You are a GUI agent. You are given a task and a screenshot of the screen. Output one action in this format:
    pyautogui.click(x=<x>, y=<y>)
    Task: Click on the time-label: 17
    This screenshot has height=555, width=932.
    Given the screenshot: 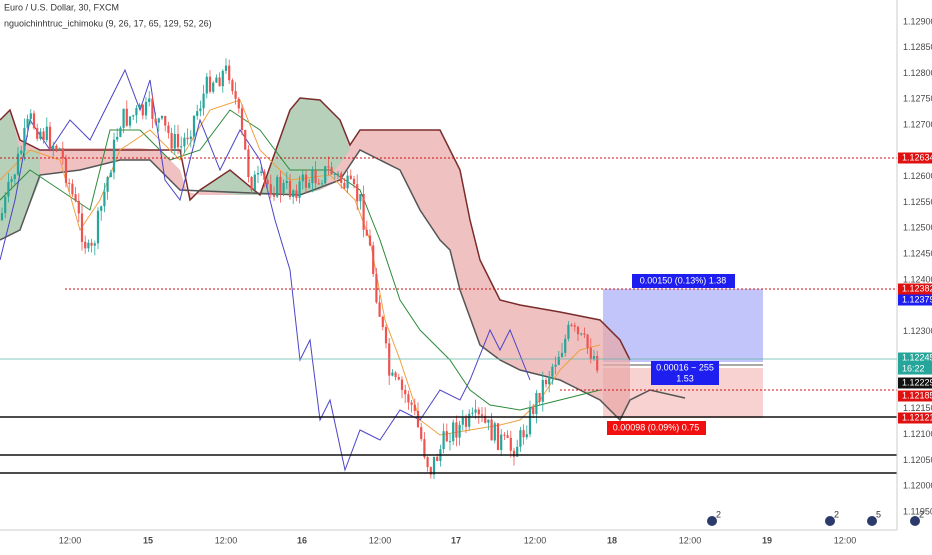 What is the action you would take?
    pyautogui.click(x=456, y=540)
    